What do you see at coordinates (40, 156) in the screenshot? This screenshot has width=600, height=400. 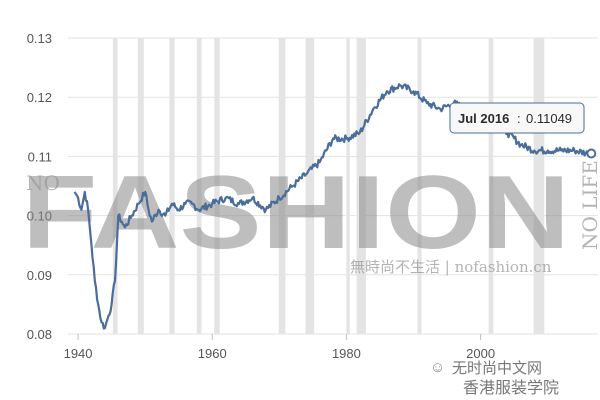 I see `y-tick-label: 0.11` at bounding box center [40, 156].